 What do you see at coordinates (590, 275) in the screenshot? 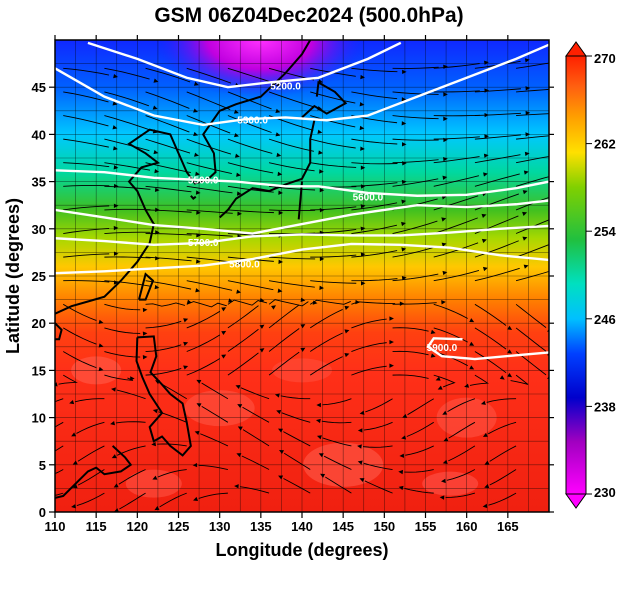
I see `colorbar: 230 238 246 254 262 270` at bounding box center [590, 275].